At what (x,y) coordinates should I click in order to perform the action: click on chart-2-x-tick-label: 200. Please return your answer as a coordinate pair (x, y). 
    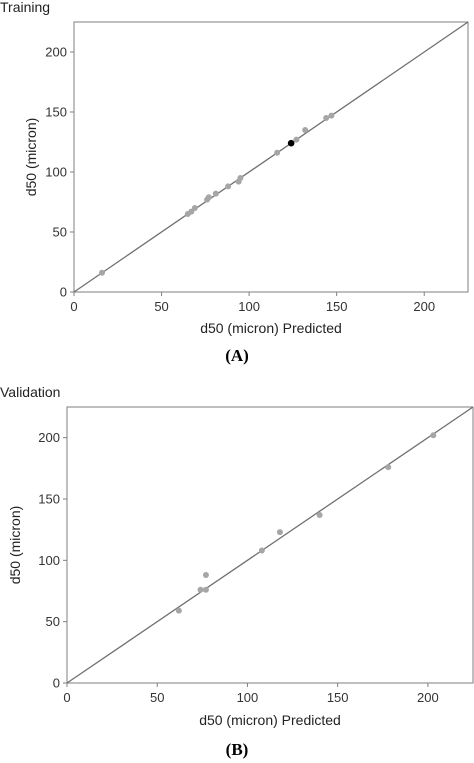
    Looking at the image, I should click on (428, 697).